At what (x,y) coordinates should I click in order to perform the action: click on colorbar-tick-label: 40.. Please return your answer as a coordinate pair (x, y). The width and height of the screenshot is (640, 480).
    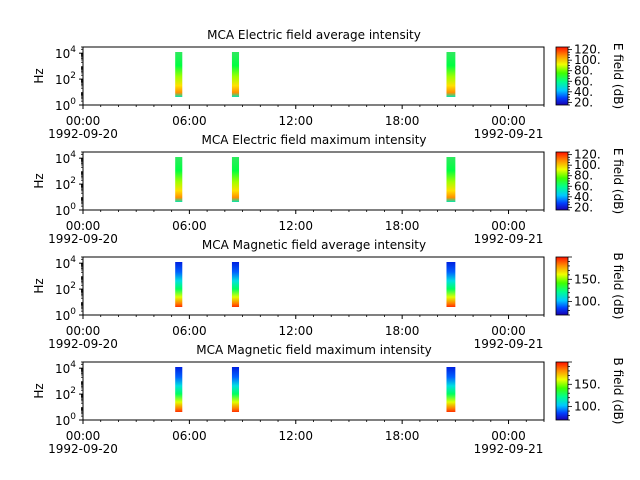
    Looking at the image, I should click on (583, 197).